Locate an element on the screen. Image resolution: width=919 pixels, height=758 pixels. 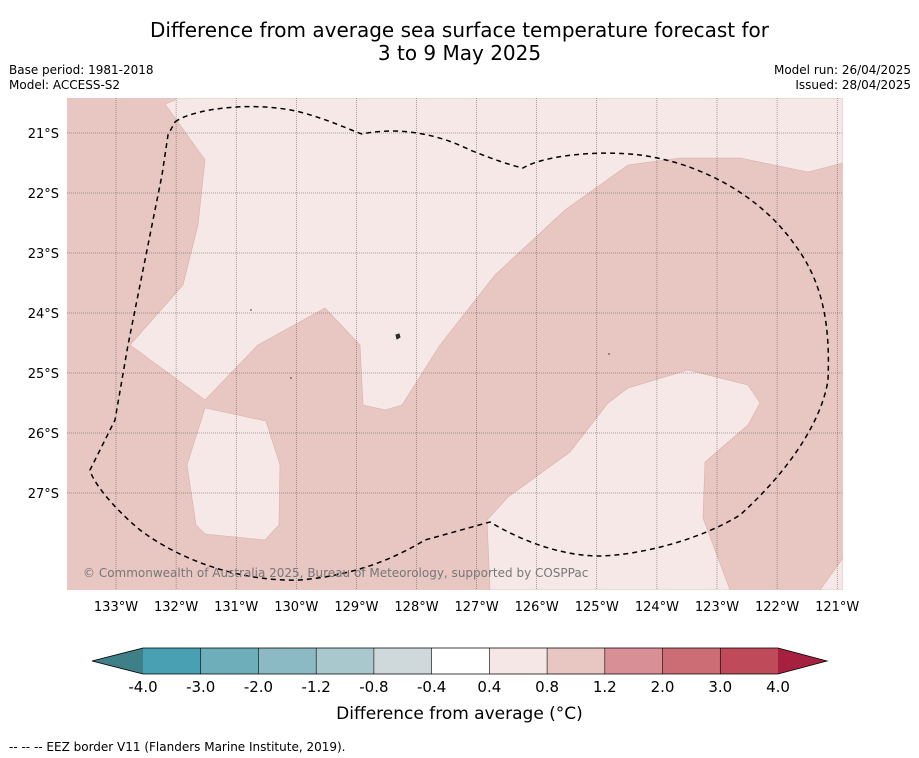
colorbar-tick-label: -0.4 is located at coordinates (431, 687).